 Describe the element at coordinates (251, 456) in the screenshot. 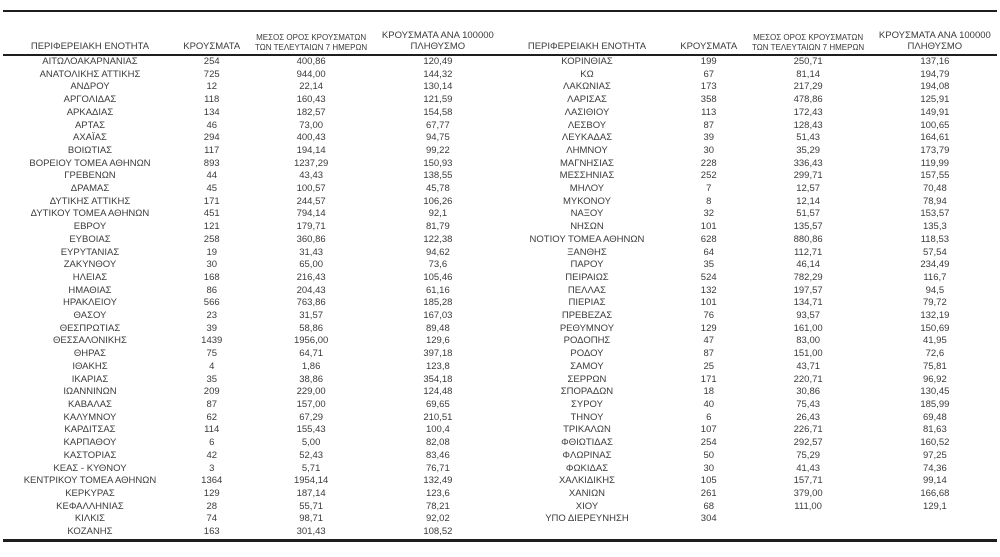

I see `table-row: ΚΑΣΤΟΡΙΑΣ 42 52,43 83,46` at that location.